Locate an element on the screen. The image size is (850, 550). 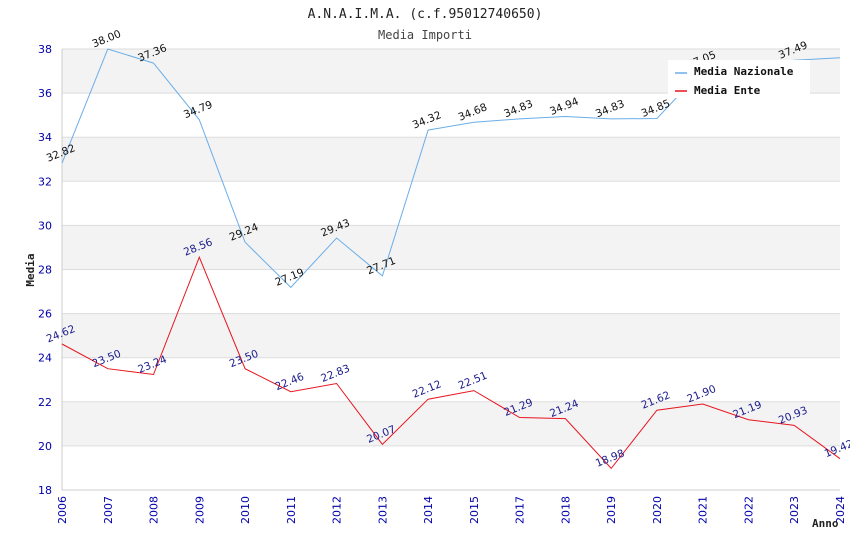
x-tick-2019: 2019 is located at coordinates (611, 510).